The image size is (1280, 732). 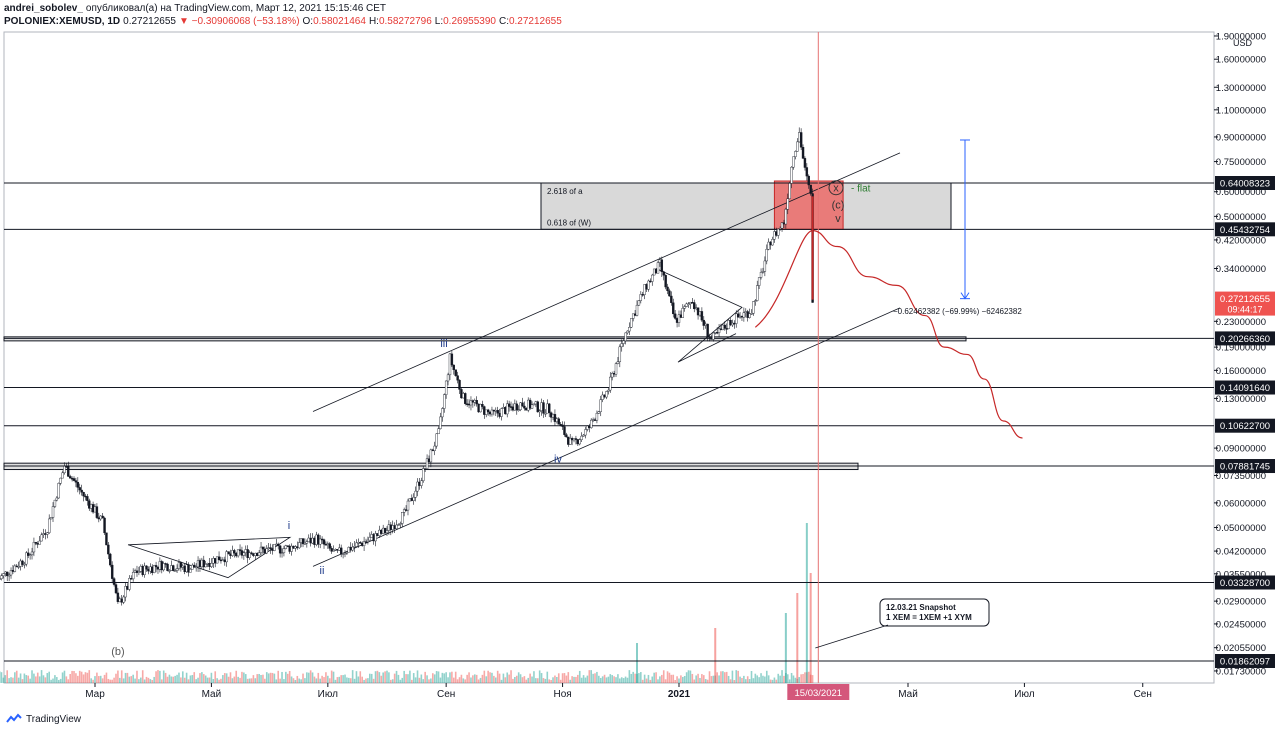 What do you see at coordinates (43, 719) in the screenshot?
I see `tradingview-logo: TradingView` at bounding box center [43, 719].